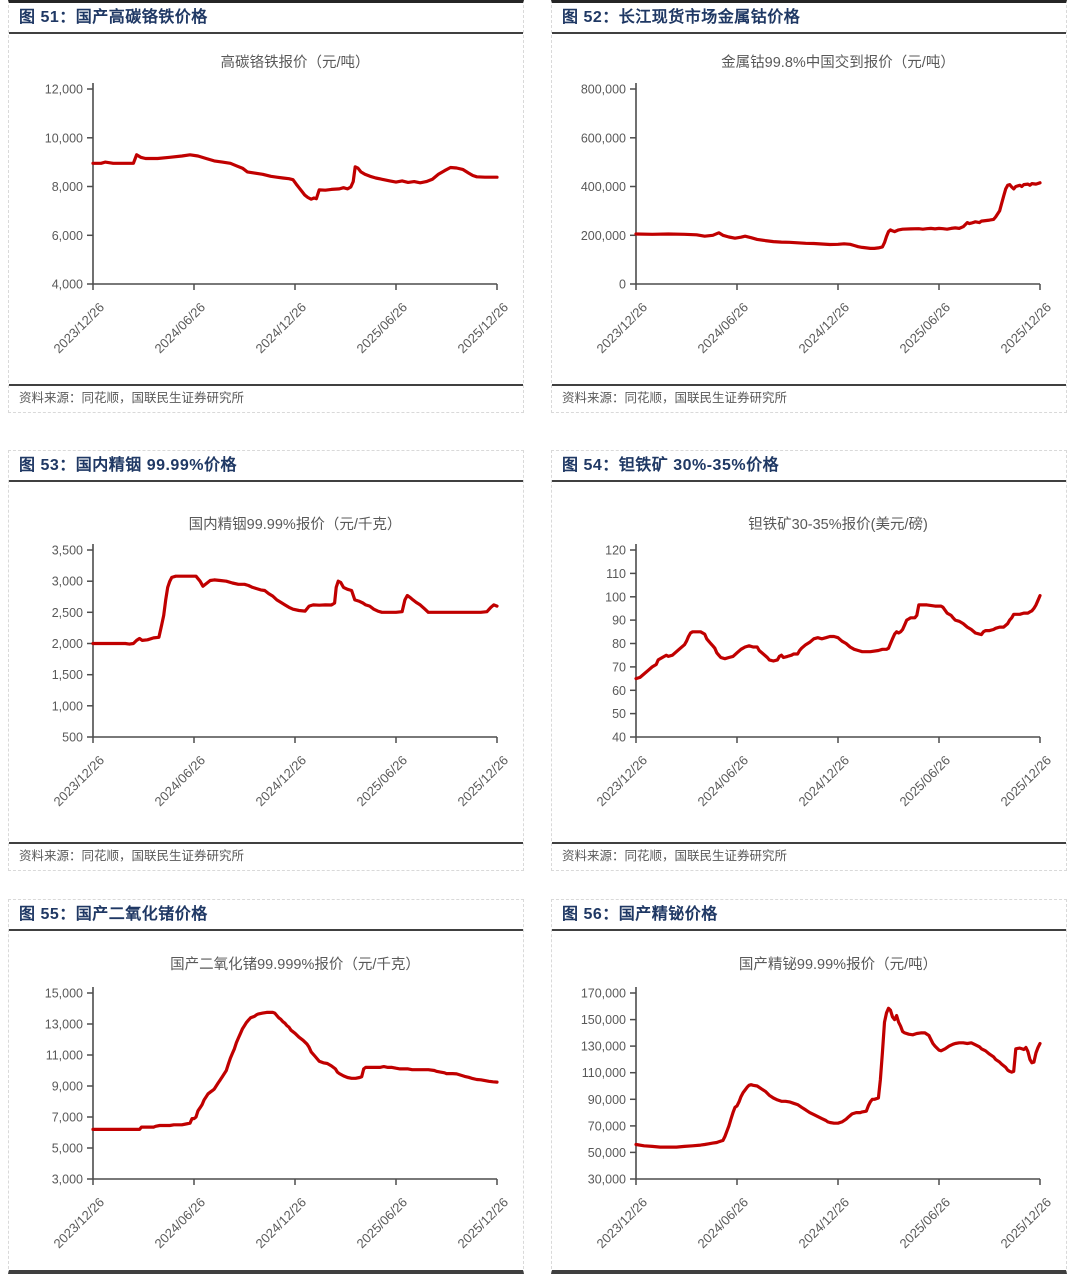 The image size is (1080, 1274). Describe the element at coordinates (266, 18) in the screenshot. I see `figure-title-51: 图 51：国产高碳铬铁价格` at that location.